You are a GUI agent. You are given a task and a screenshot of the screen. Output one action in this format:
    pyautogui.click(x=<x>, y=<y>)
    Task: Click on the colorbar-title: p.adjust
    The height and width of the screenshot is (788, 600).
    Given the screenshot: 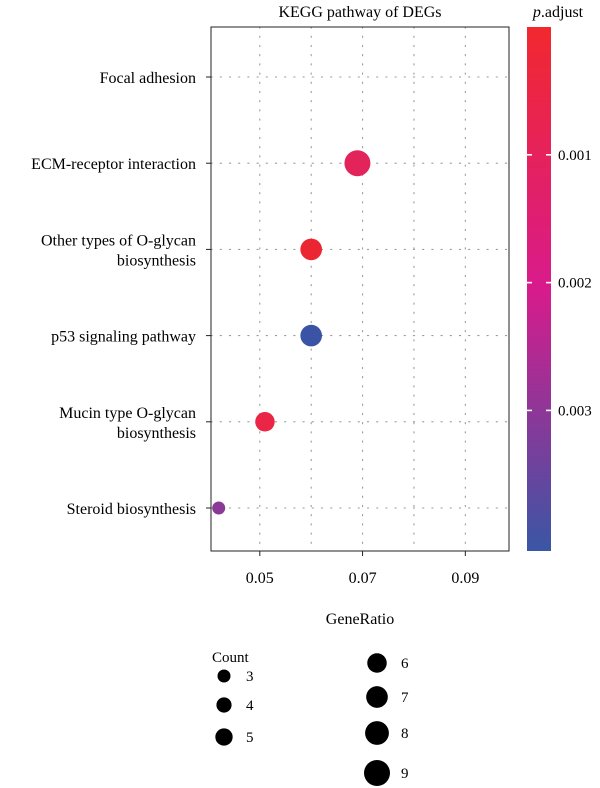 What is the action you would take?
    pyautogui.click(x=558, y=12)
    